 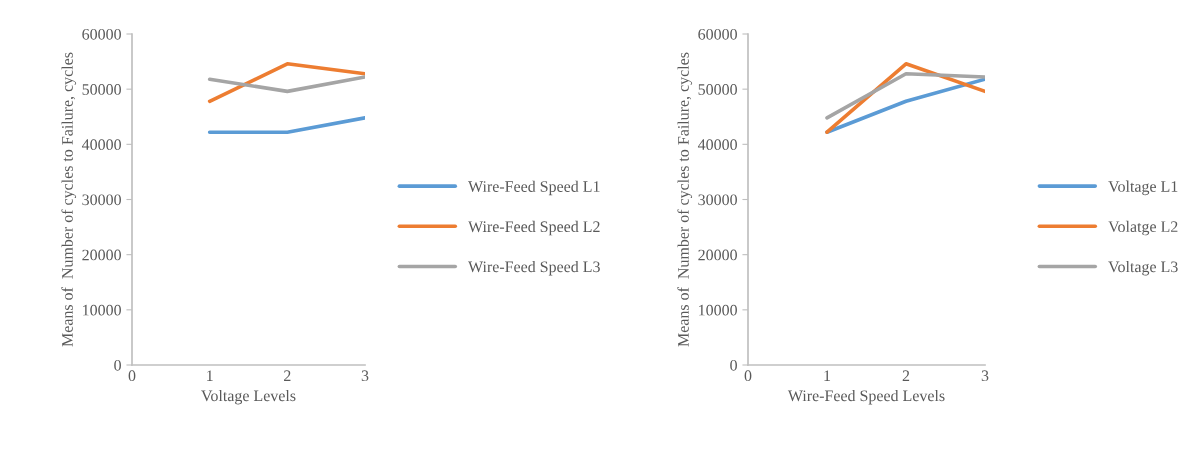 I want to click on legend-label: Voltage L3, so click(x=1143, y=268).